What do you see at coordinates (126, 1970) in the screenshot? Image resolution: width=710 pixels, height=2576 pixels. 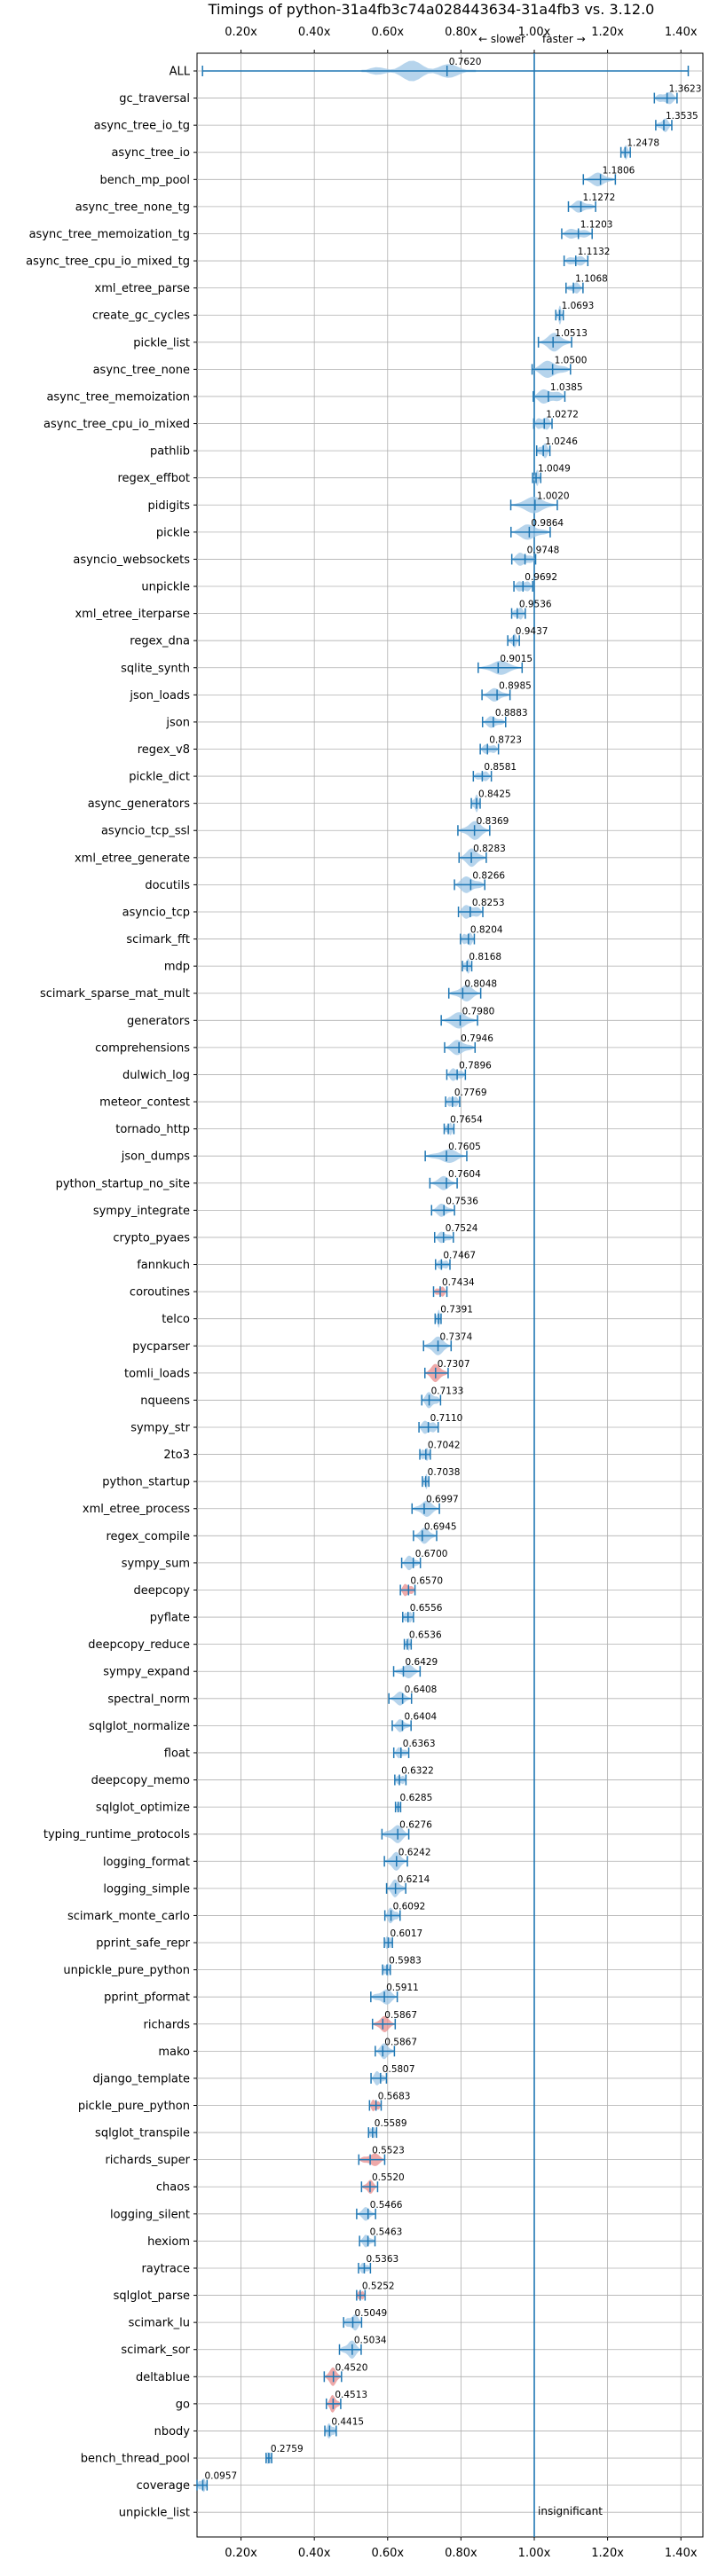 I see `benchmark-name-label: unpickle_pure_python` at bounding box center [126, 1970].